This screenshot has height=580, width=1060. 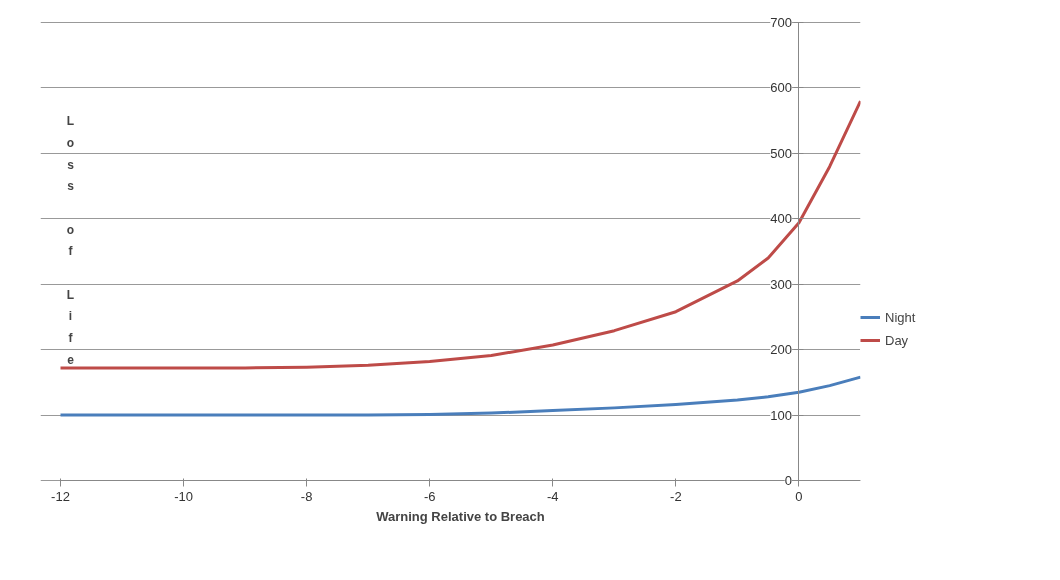 What do you see at coordinates (306, 496) in the screenshot?
I see `x-tick-label: -8` at bounding box center [306, 496].